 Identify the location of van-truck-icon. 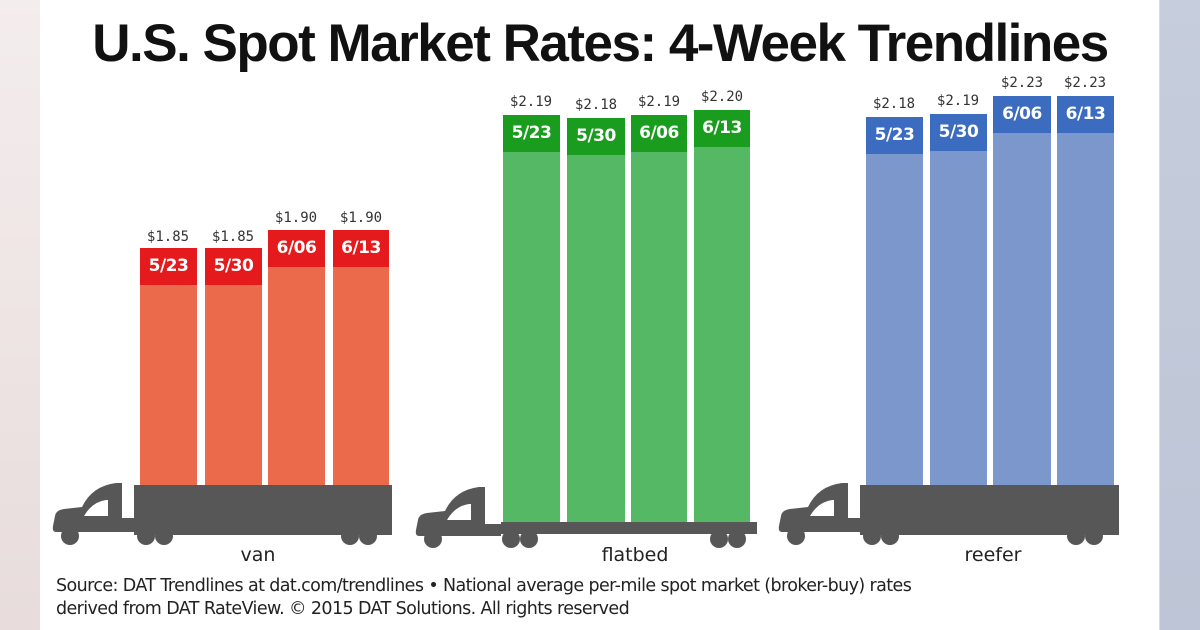
(222, 514).